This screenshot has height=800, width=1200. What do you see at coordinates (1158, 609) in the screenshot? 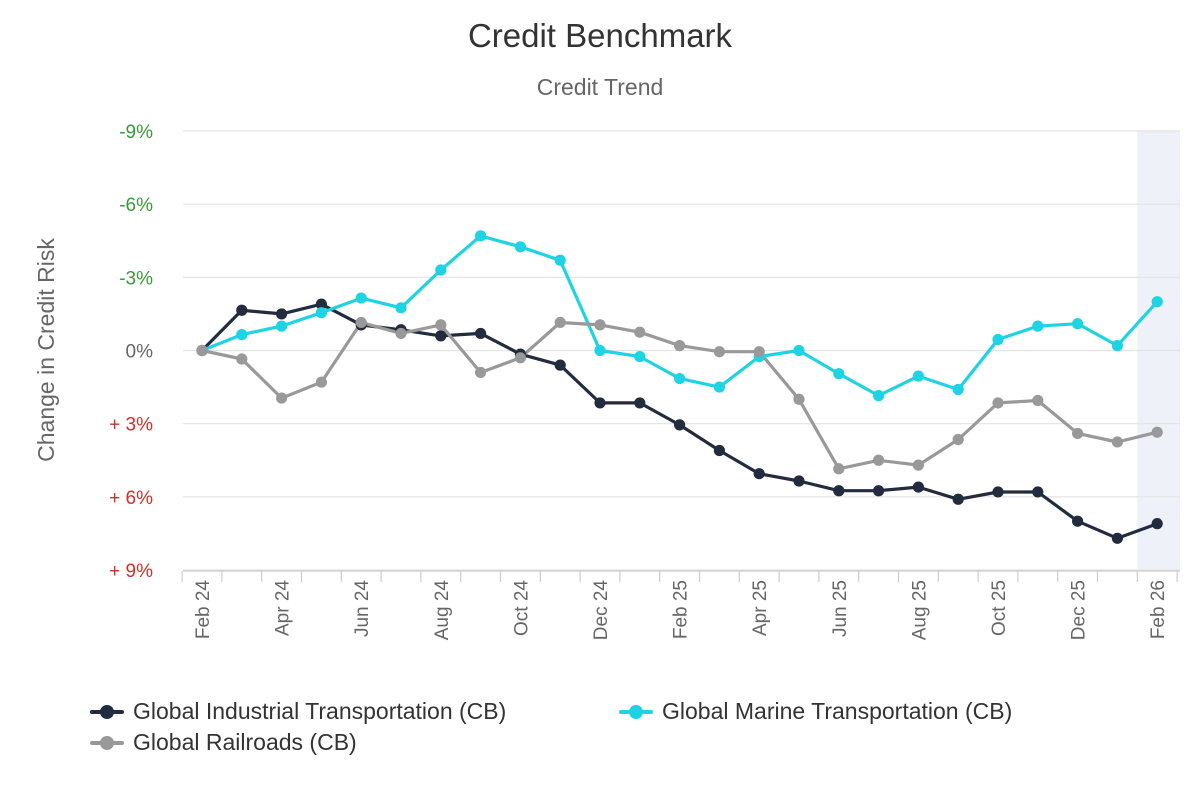
I see `x-tick-label: Feb 26` at bounding box center [1158, 609].